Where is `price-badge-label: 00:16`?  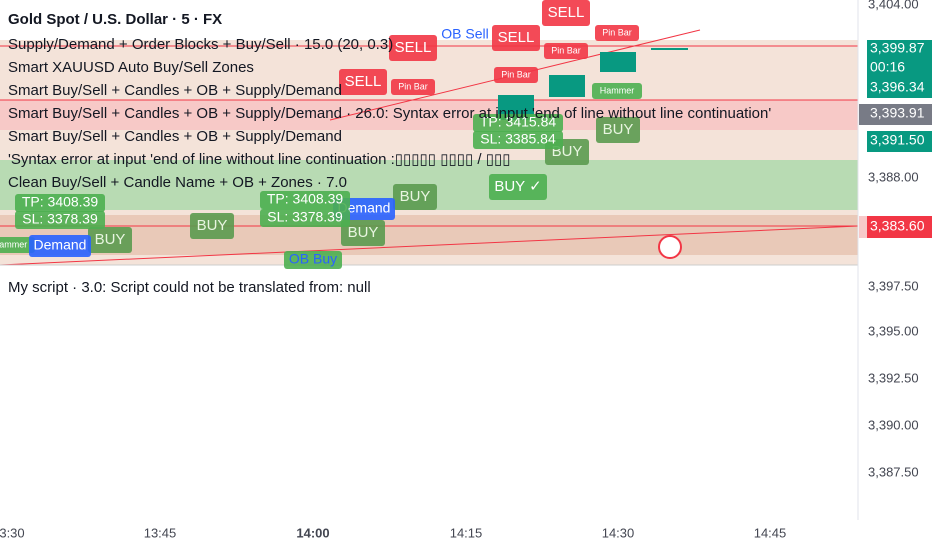
price-badge-label: 00:16 is located at coordinates (887, 67).